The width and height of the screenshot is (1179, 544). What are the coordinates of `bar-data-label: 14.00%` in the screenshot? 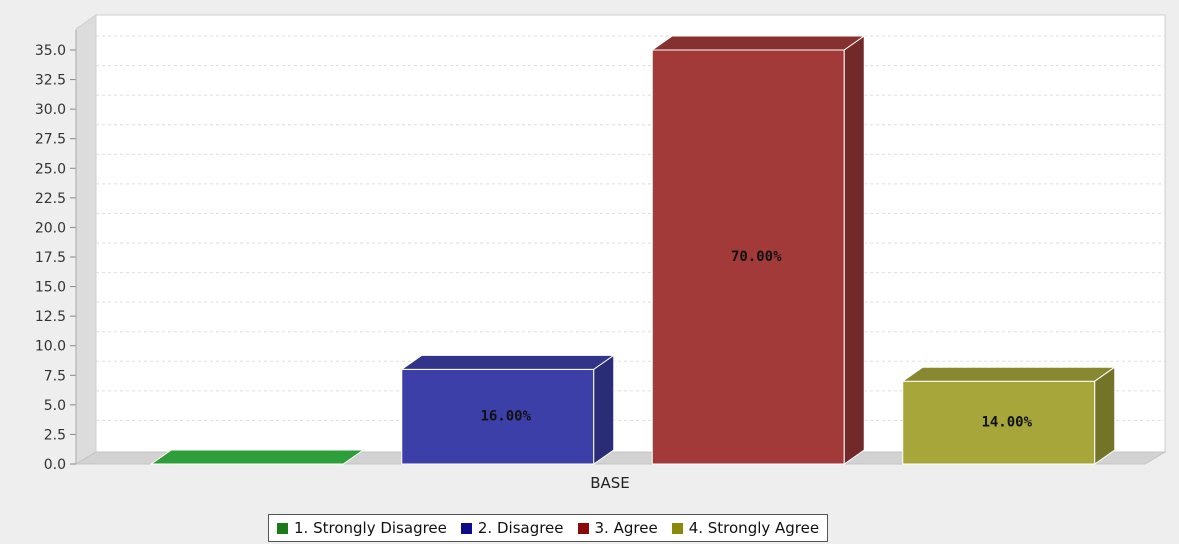 It's located at (1006, 423).